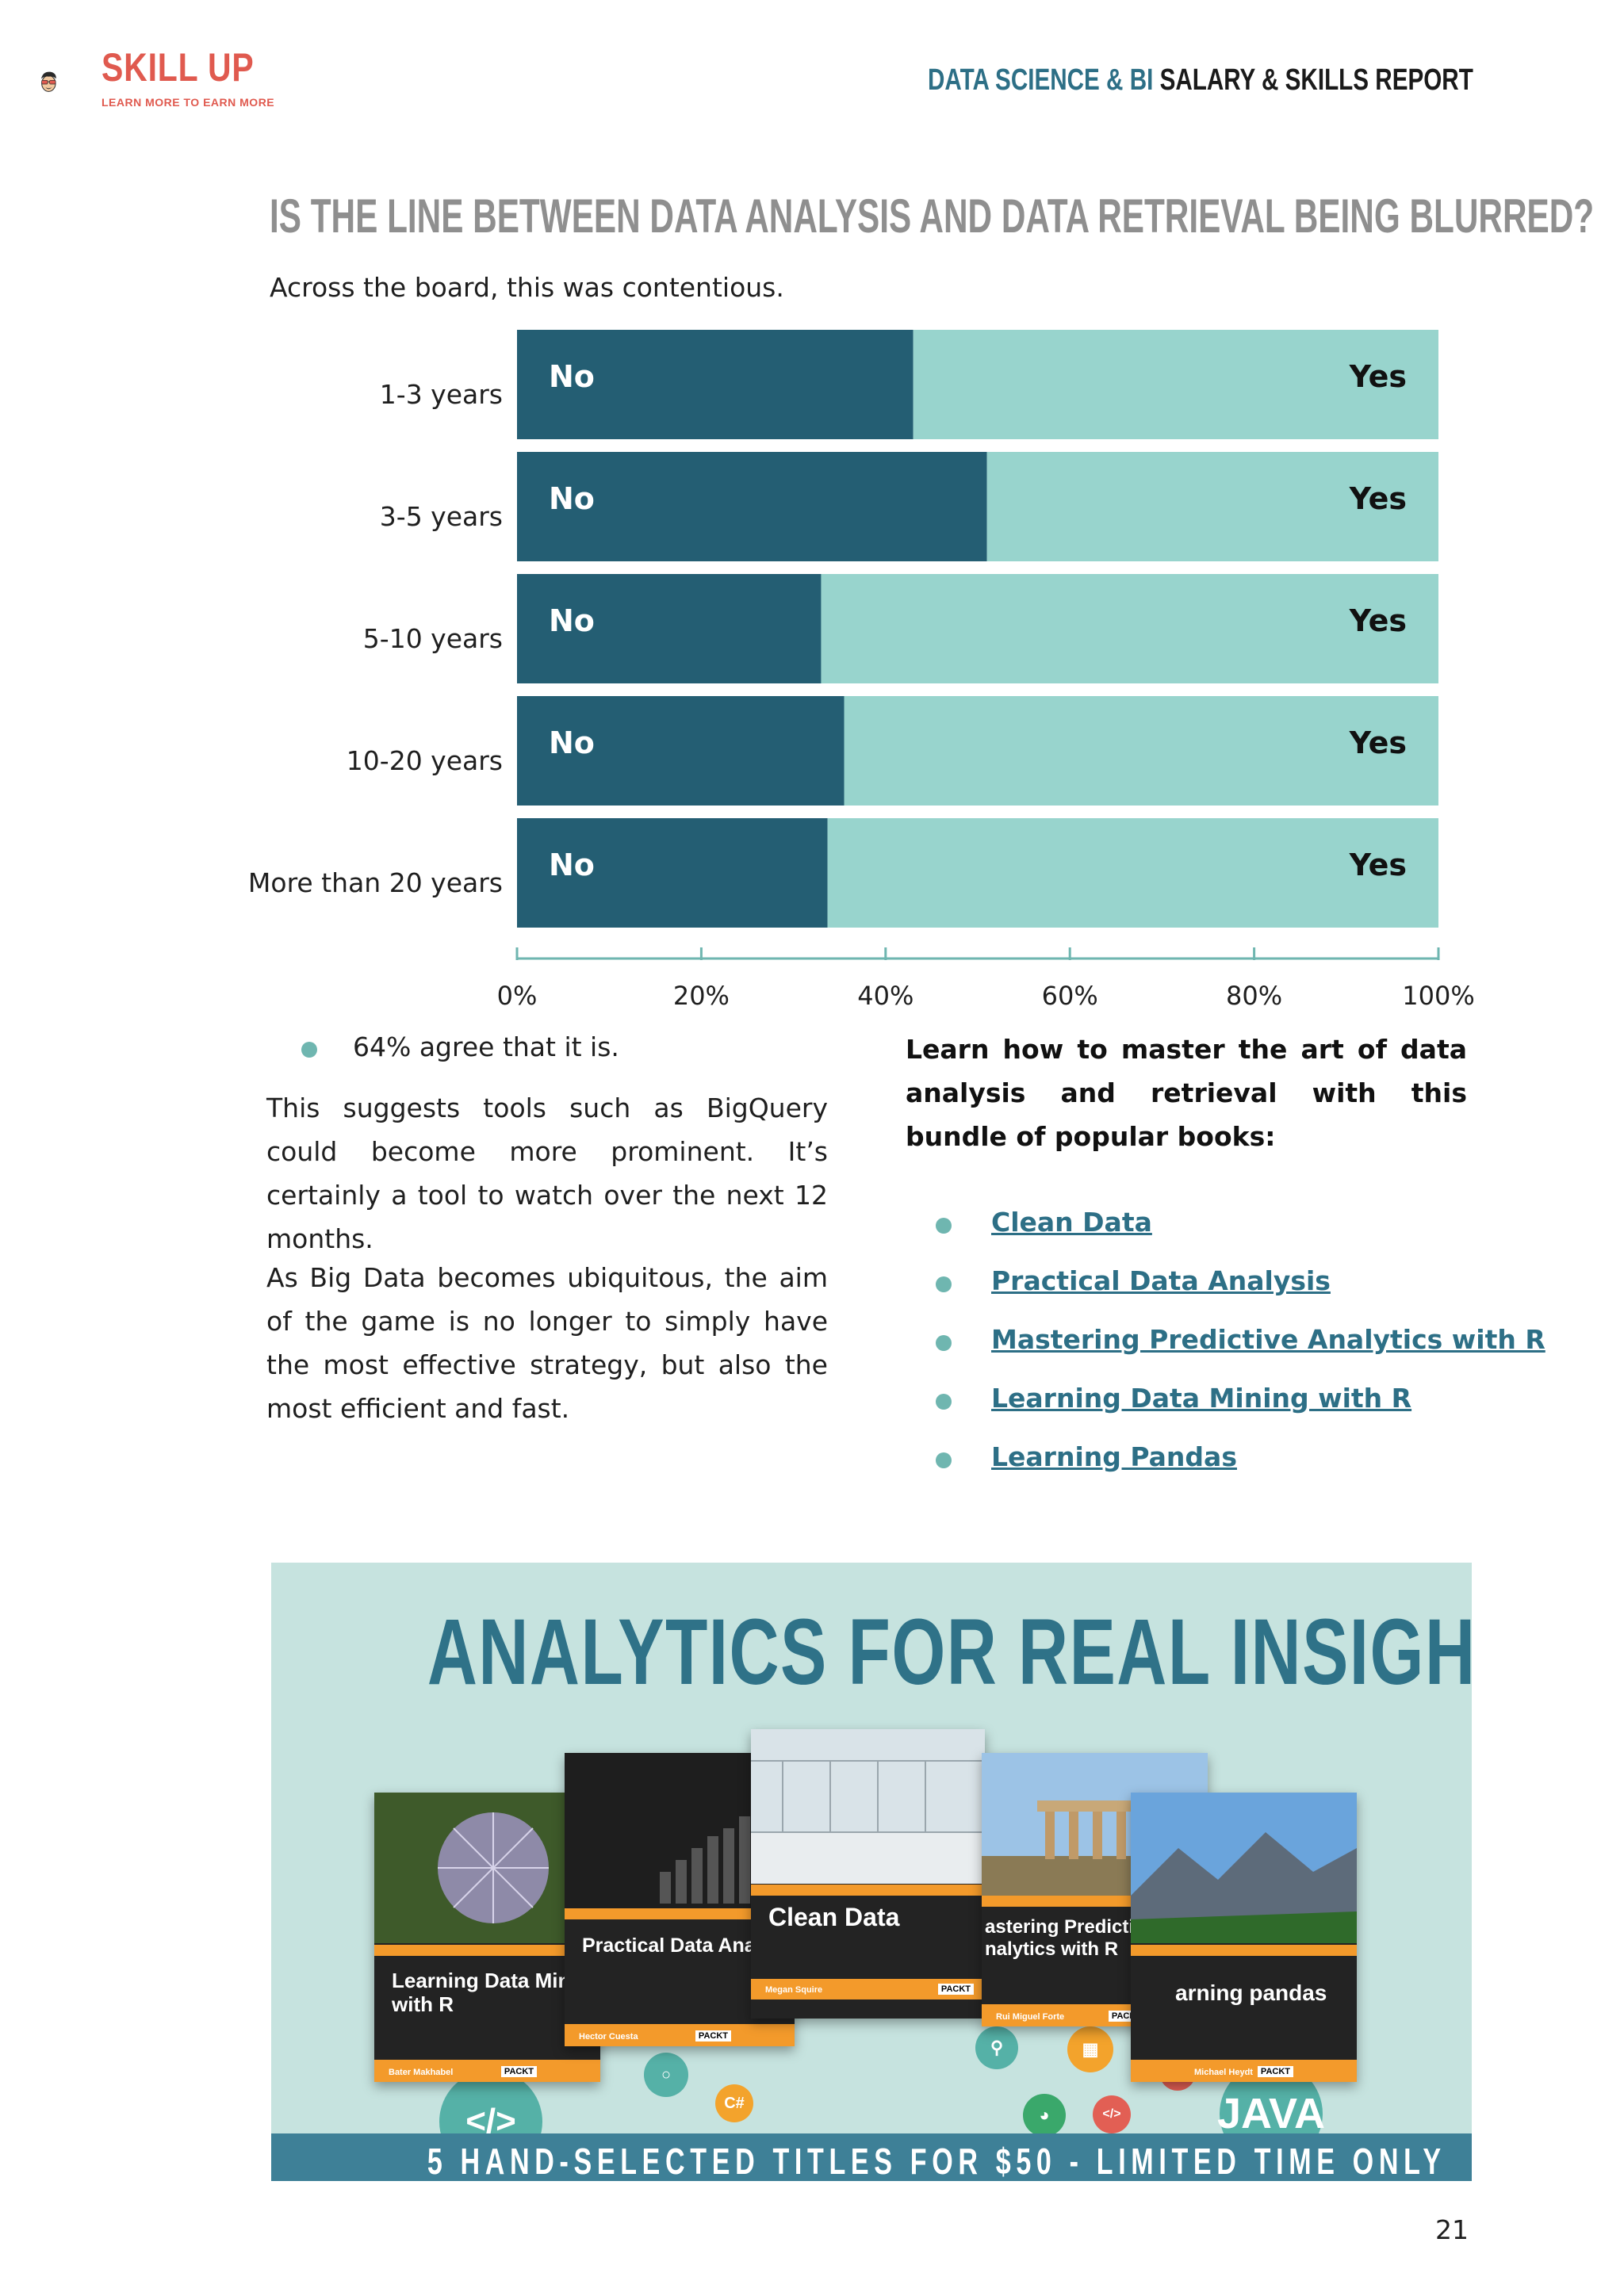  Describe the element at coordinates (949, 1652) in the screenshot. I see `banner-title: ANALYTICS FOR REAL INSIGHT` at that location.